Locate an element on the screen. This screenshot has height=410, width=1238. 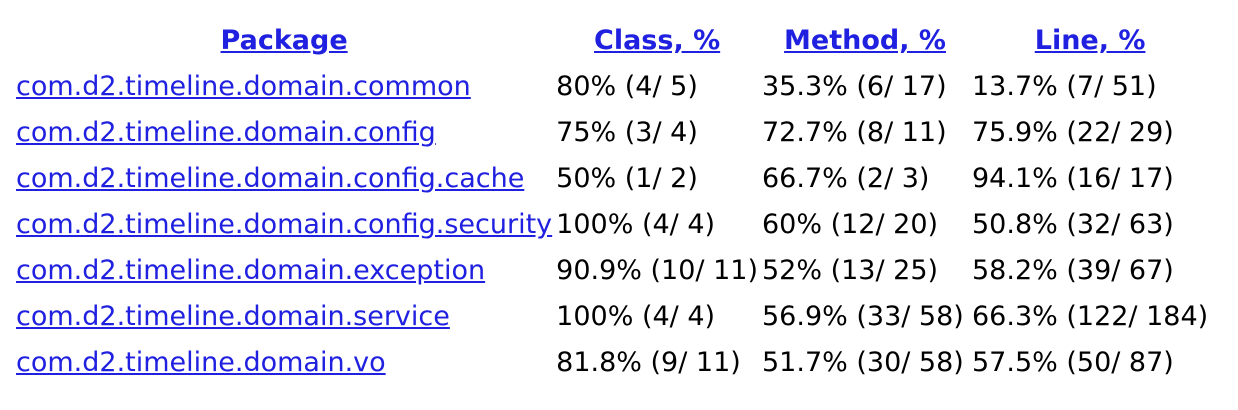
package-link: com.d2.timeline.domain.config is located at coordinates (226, 132).